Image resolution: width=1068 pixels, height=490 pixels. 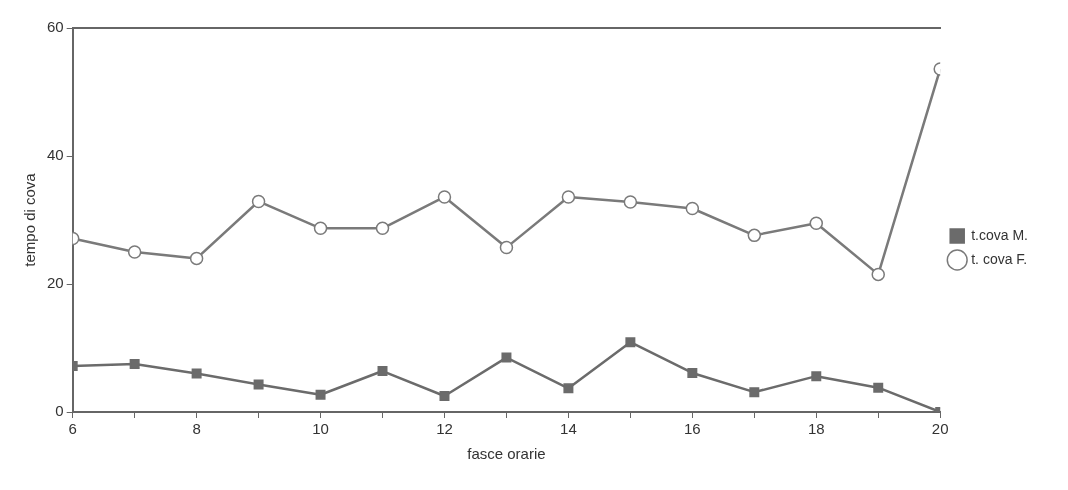 I want to click on y-tick-label: 0, so click(x=59, y=411).